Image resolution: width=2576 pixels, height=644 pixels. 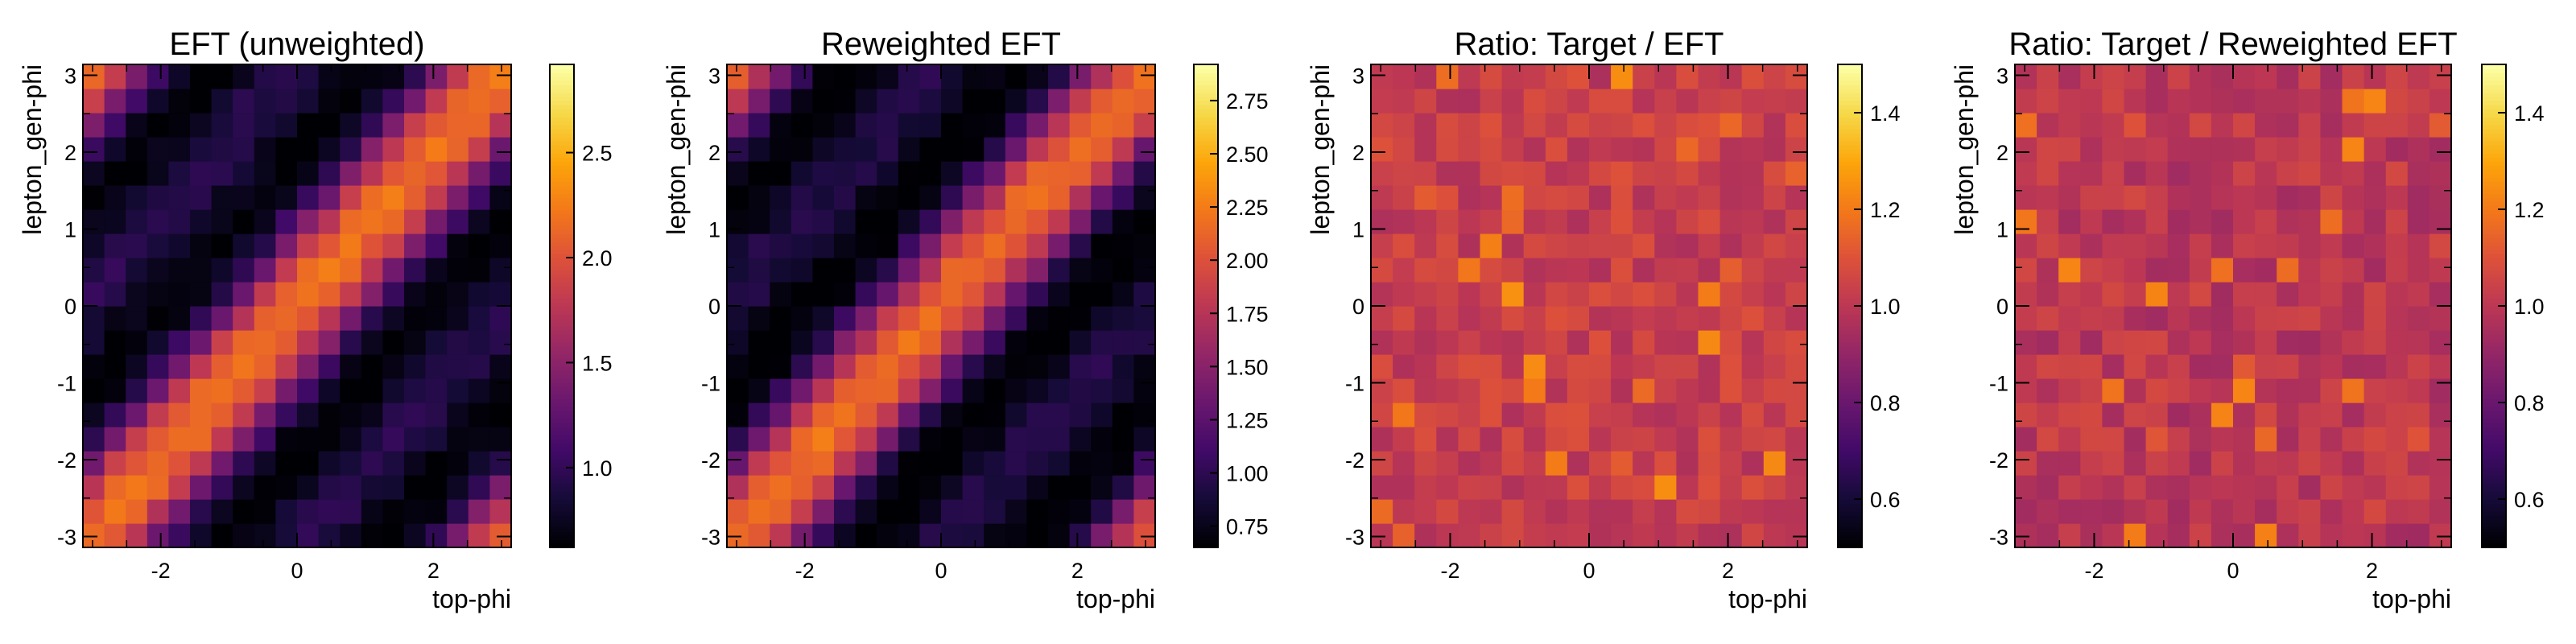 What do you see at coordinates (70, 230) in the screenshot?
I see `y-tick-label: 1` at bounding box center [70, 230].